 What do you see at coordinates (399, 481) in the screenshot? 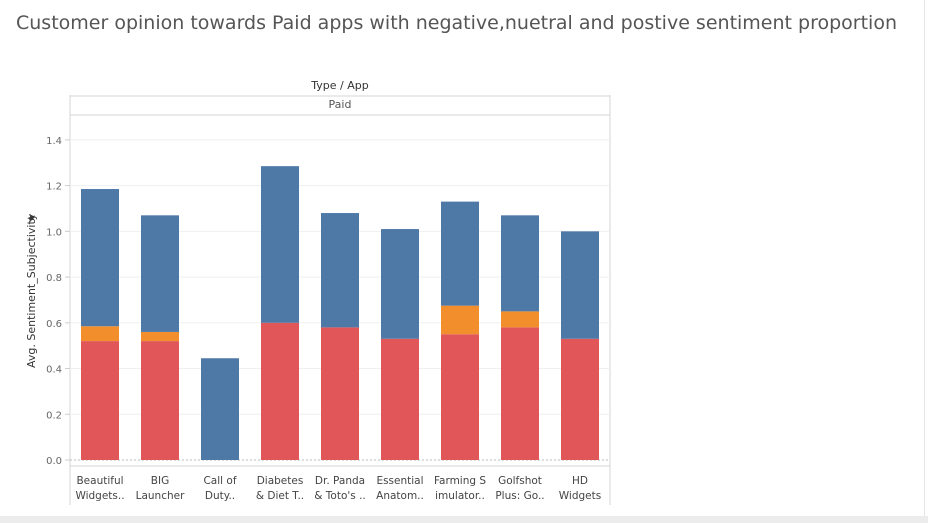
I see `x-tick-label: Essential` at bounding box center [399, 481].